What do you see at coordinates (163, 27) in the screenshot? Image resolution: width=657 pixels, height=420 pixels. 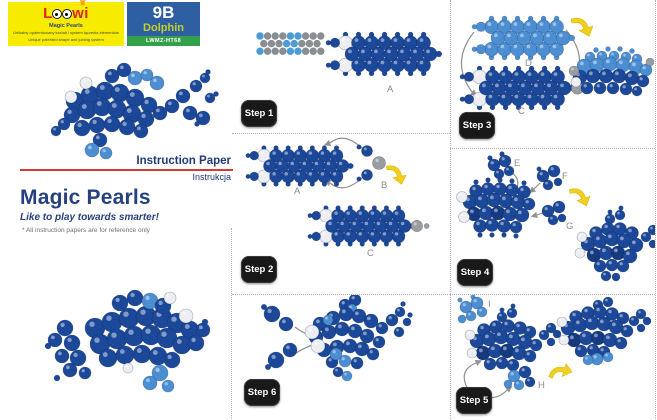 I see `kit-name: Dolphin` at bounding box center [163, 27].